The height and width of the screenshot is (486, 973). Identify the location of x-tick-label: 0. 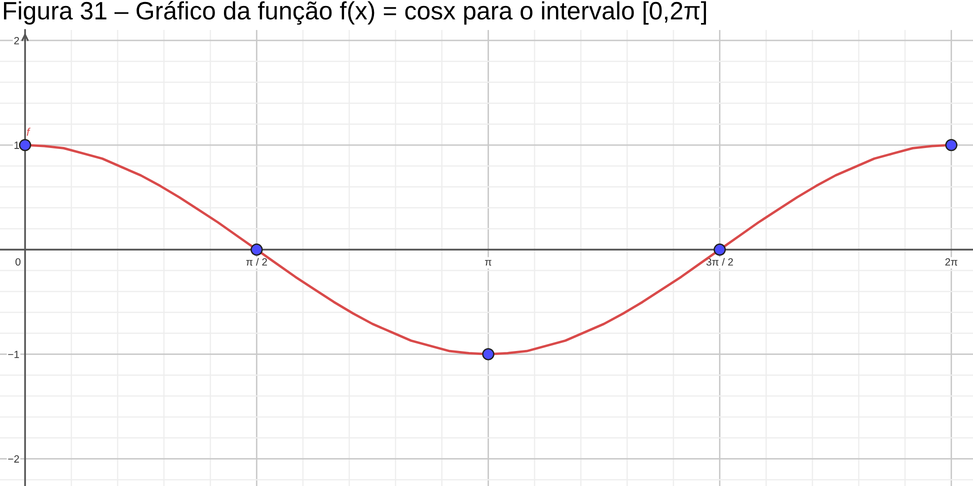
(18, 262).